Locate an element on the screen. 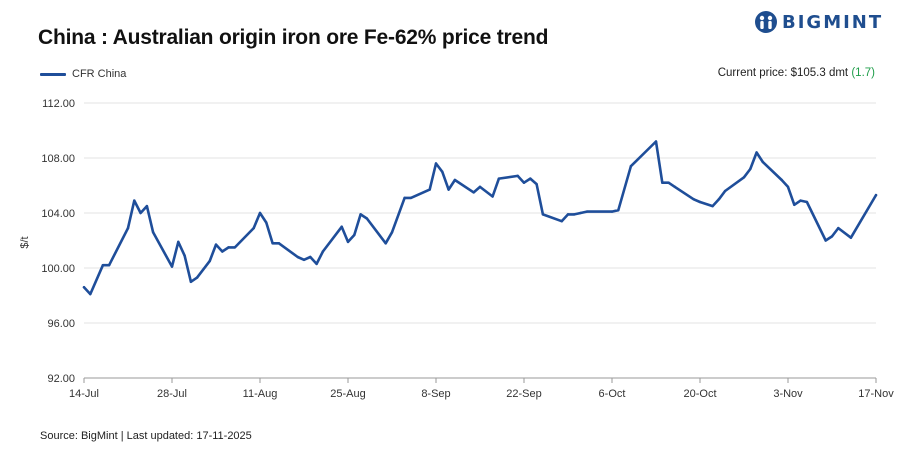  current-price: Current price: $105.3 dmt (1.7) is located at coordinates (796, 73).